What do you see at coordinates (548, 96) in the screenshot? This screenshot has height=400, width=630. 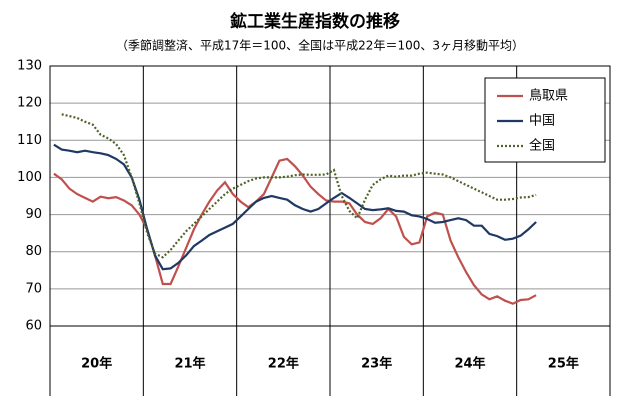 I see `legend-label: 鳥取県` at bounding box center [548, 96].